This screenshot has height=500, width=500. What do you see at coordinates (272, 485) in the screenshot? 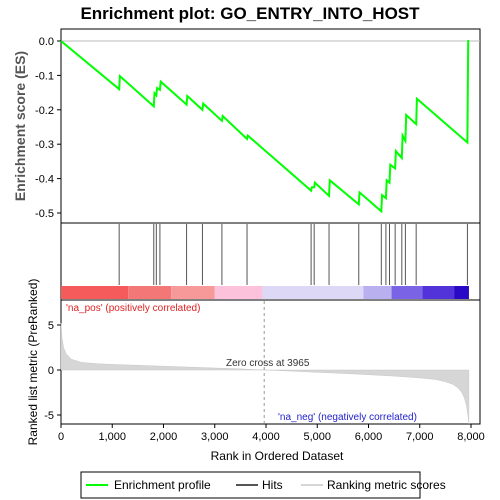
I see `legend-hits-label: Hits` at bounding box center [272, 485].